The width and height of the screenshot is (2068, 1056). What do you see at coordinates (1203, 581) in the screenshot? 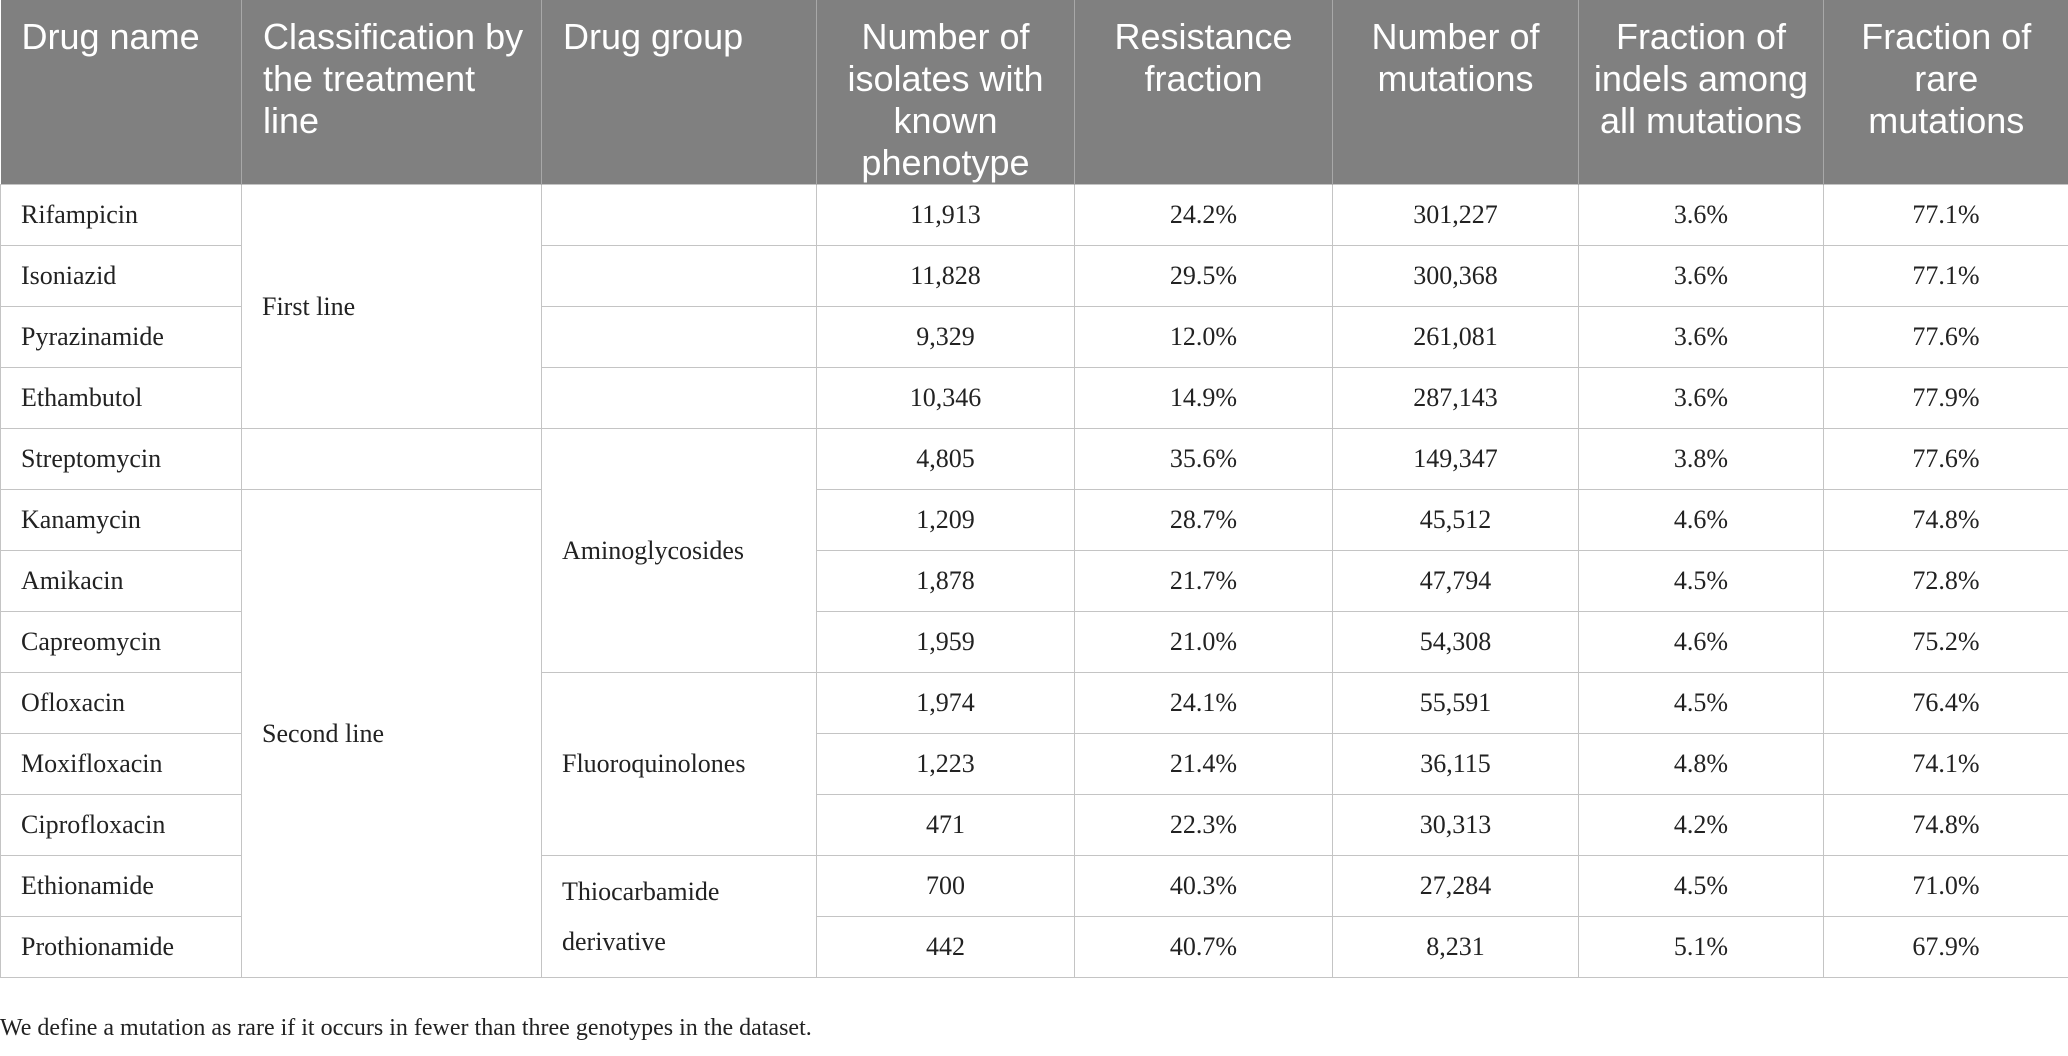
I see `resistance-cell: 21.7%` at bounding box center [1203, 581].